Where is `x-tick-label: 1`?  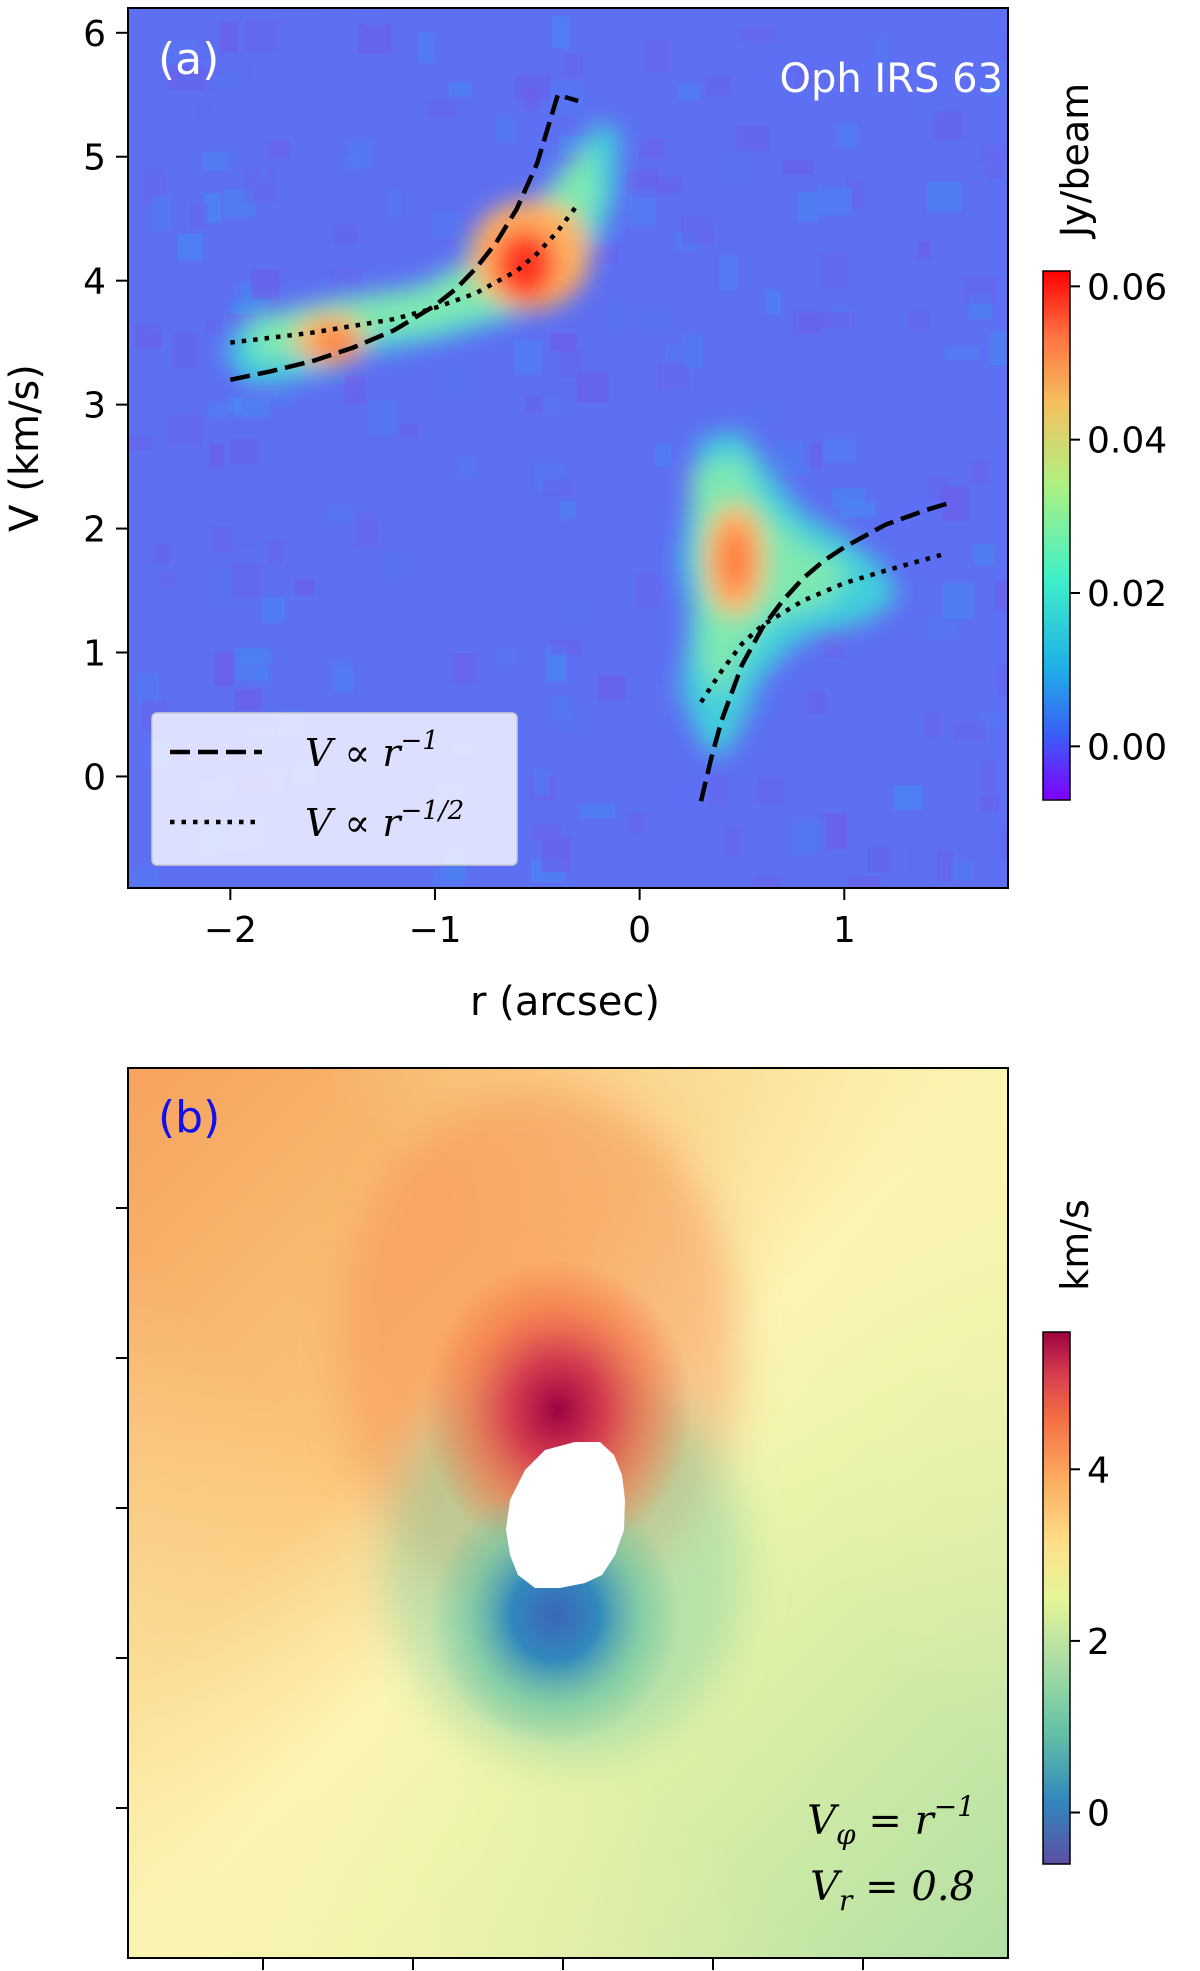
x-tick-label: 1 is located at coordinates (844, 930).